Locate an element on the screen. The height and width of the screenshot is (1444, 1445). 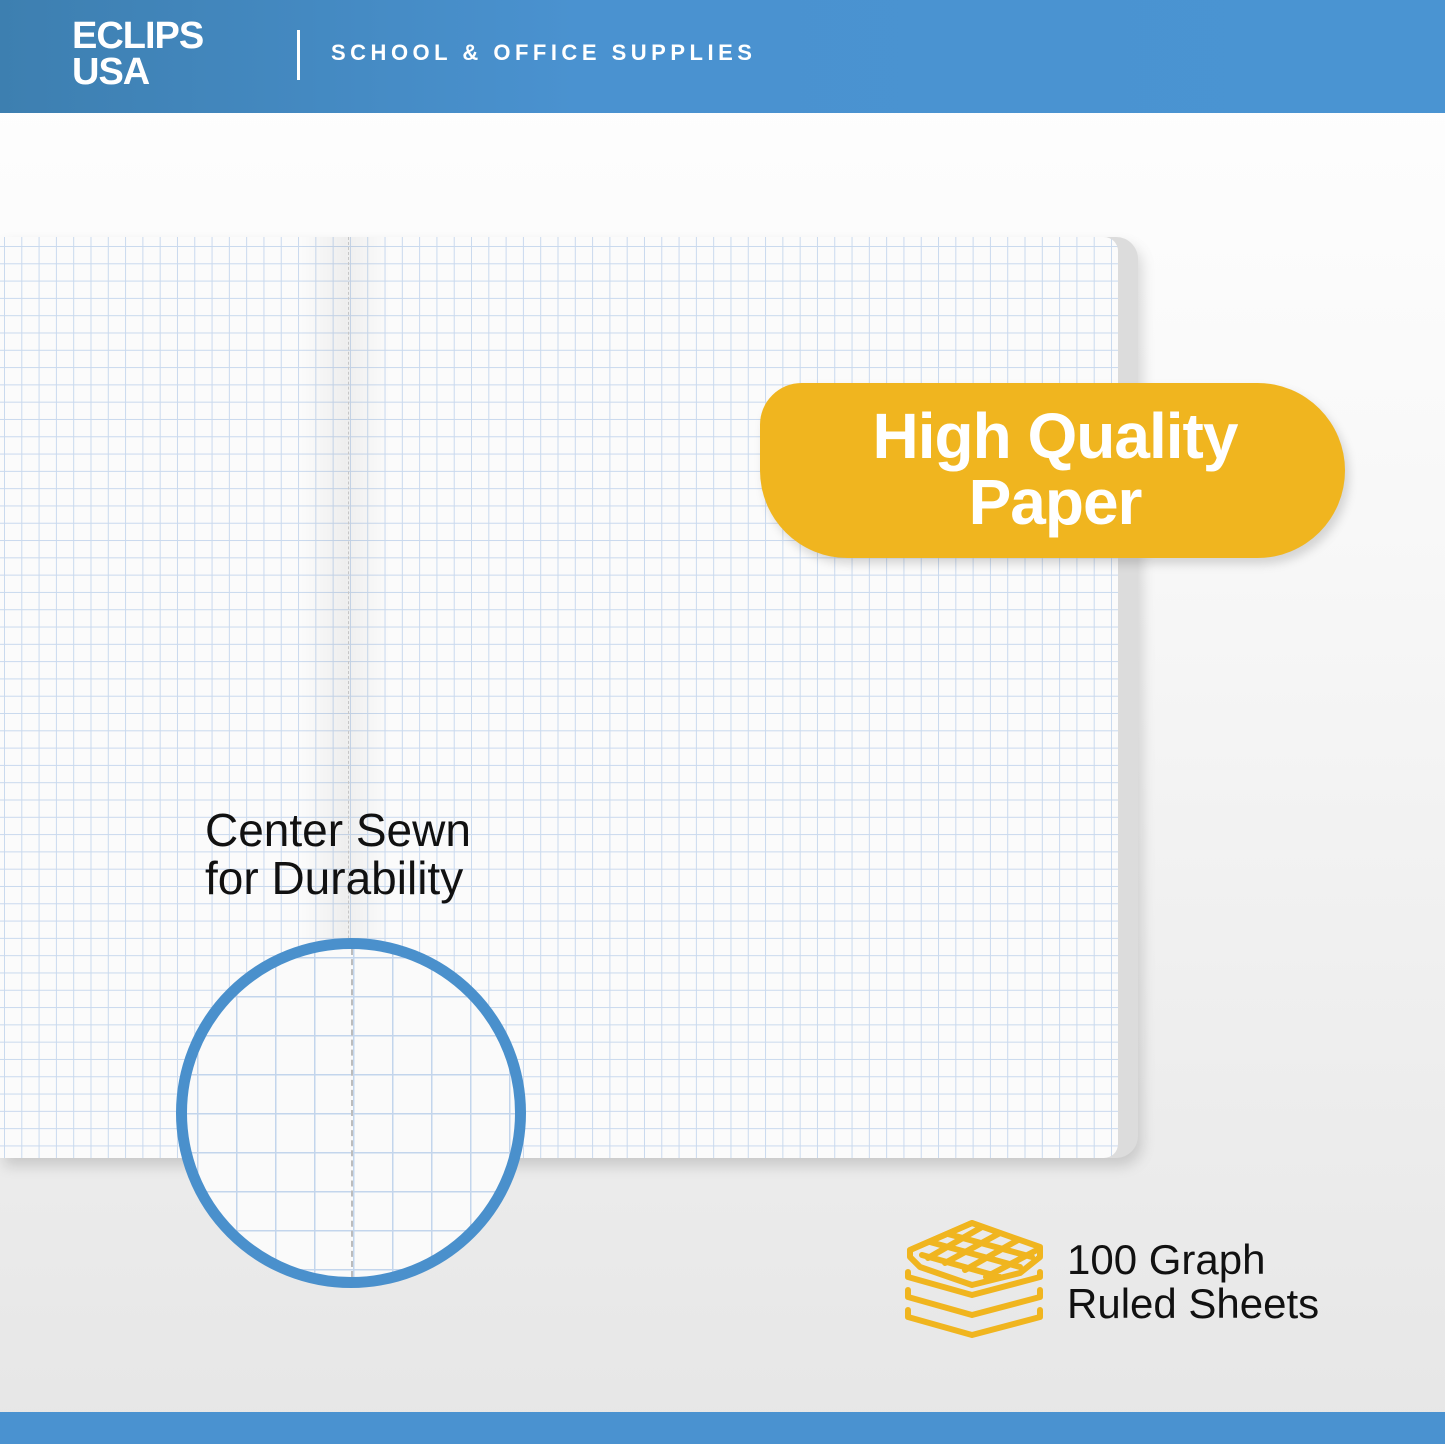
center-sewn-label: Center Sewn for Durability is located at coordinates (338, 854).